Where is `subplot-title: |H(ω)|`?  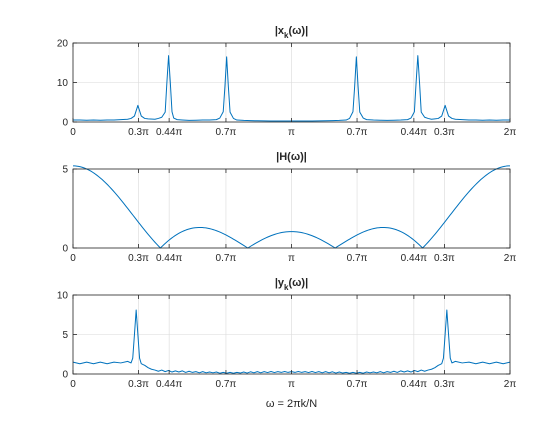 subplot-title: |H(ω)| is located at coordinates (291, 157).